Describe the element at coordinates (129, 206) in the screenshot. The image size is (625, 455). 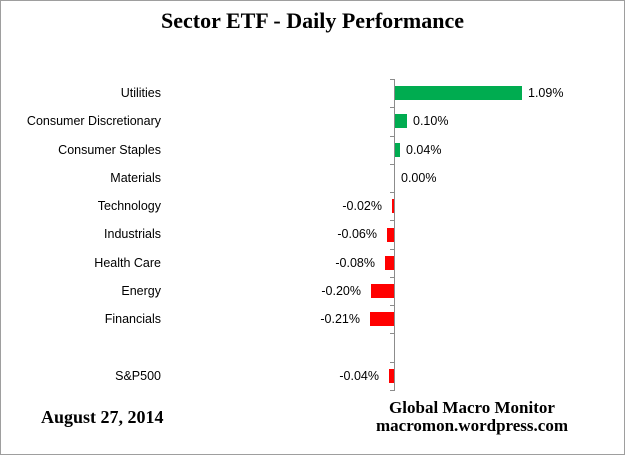
I see `category-label: Technology` at that location.